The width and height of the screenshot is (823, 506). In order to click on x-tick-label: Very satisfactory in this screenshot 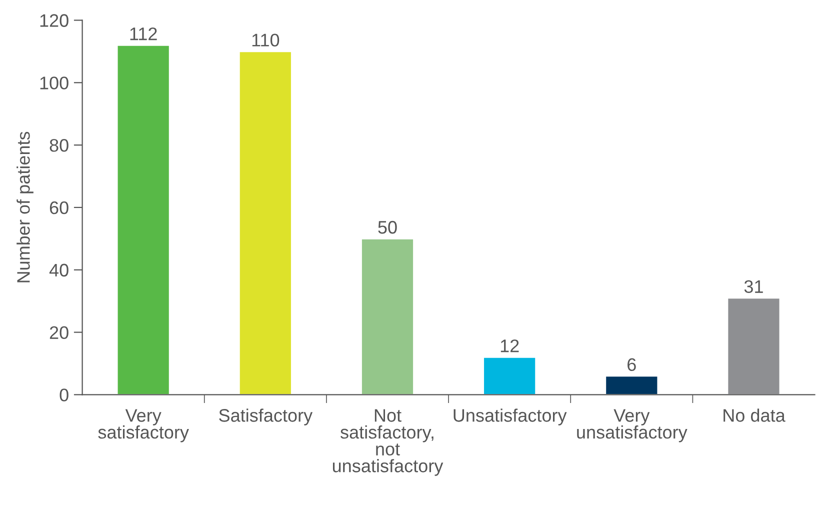, I will do `click(143, 425)`.